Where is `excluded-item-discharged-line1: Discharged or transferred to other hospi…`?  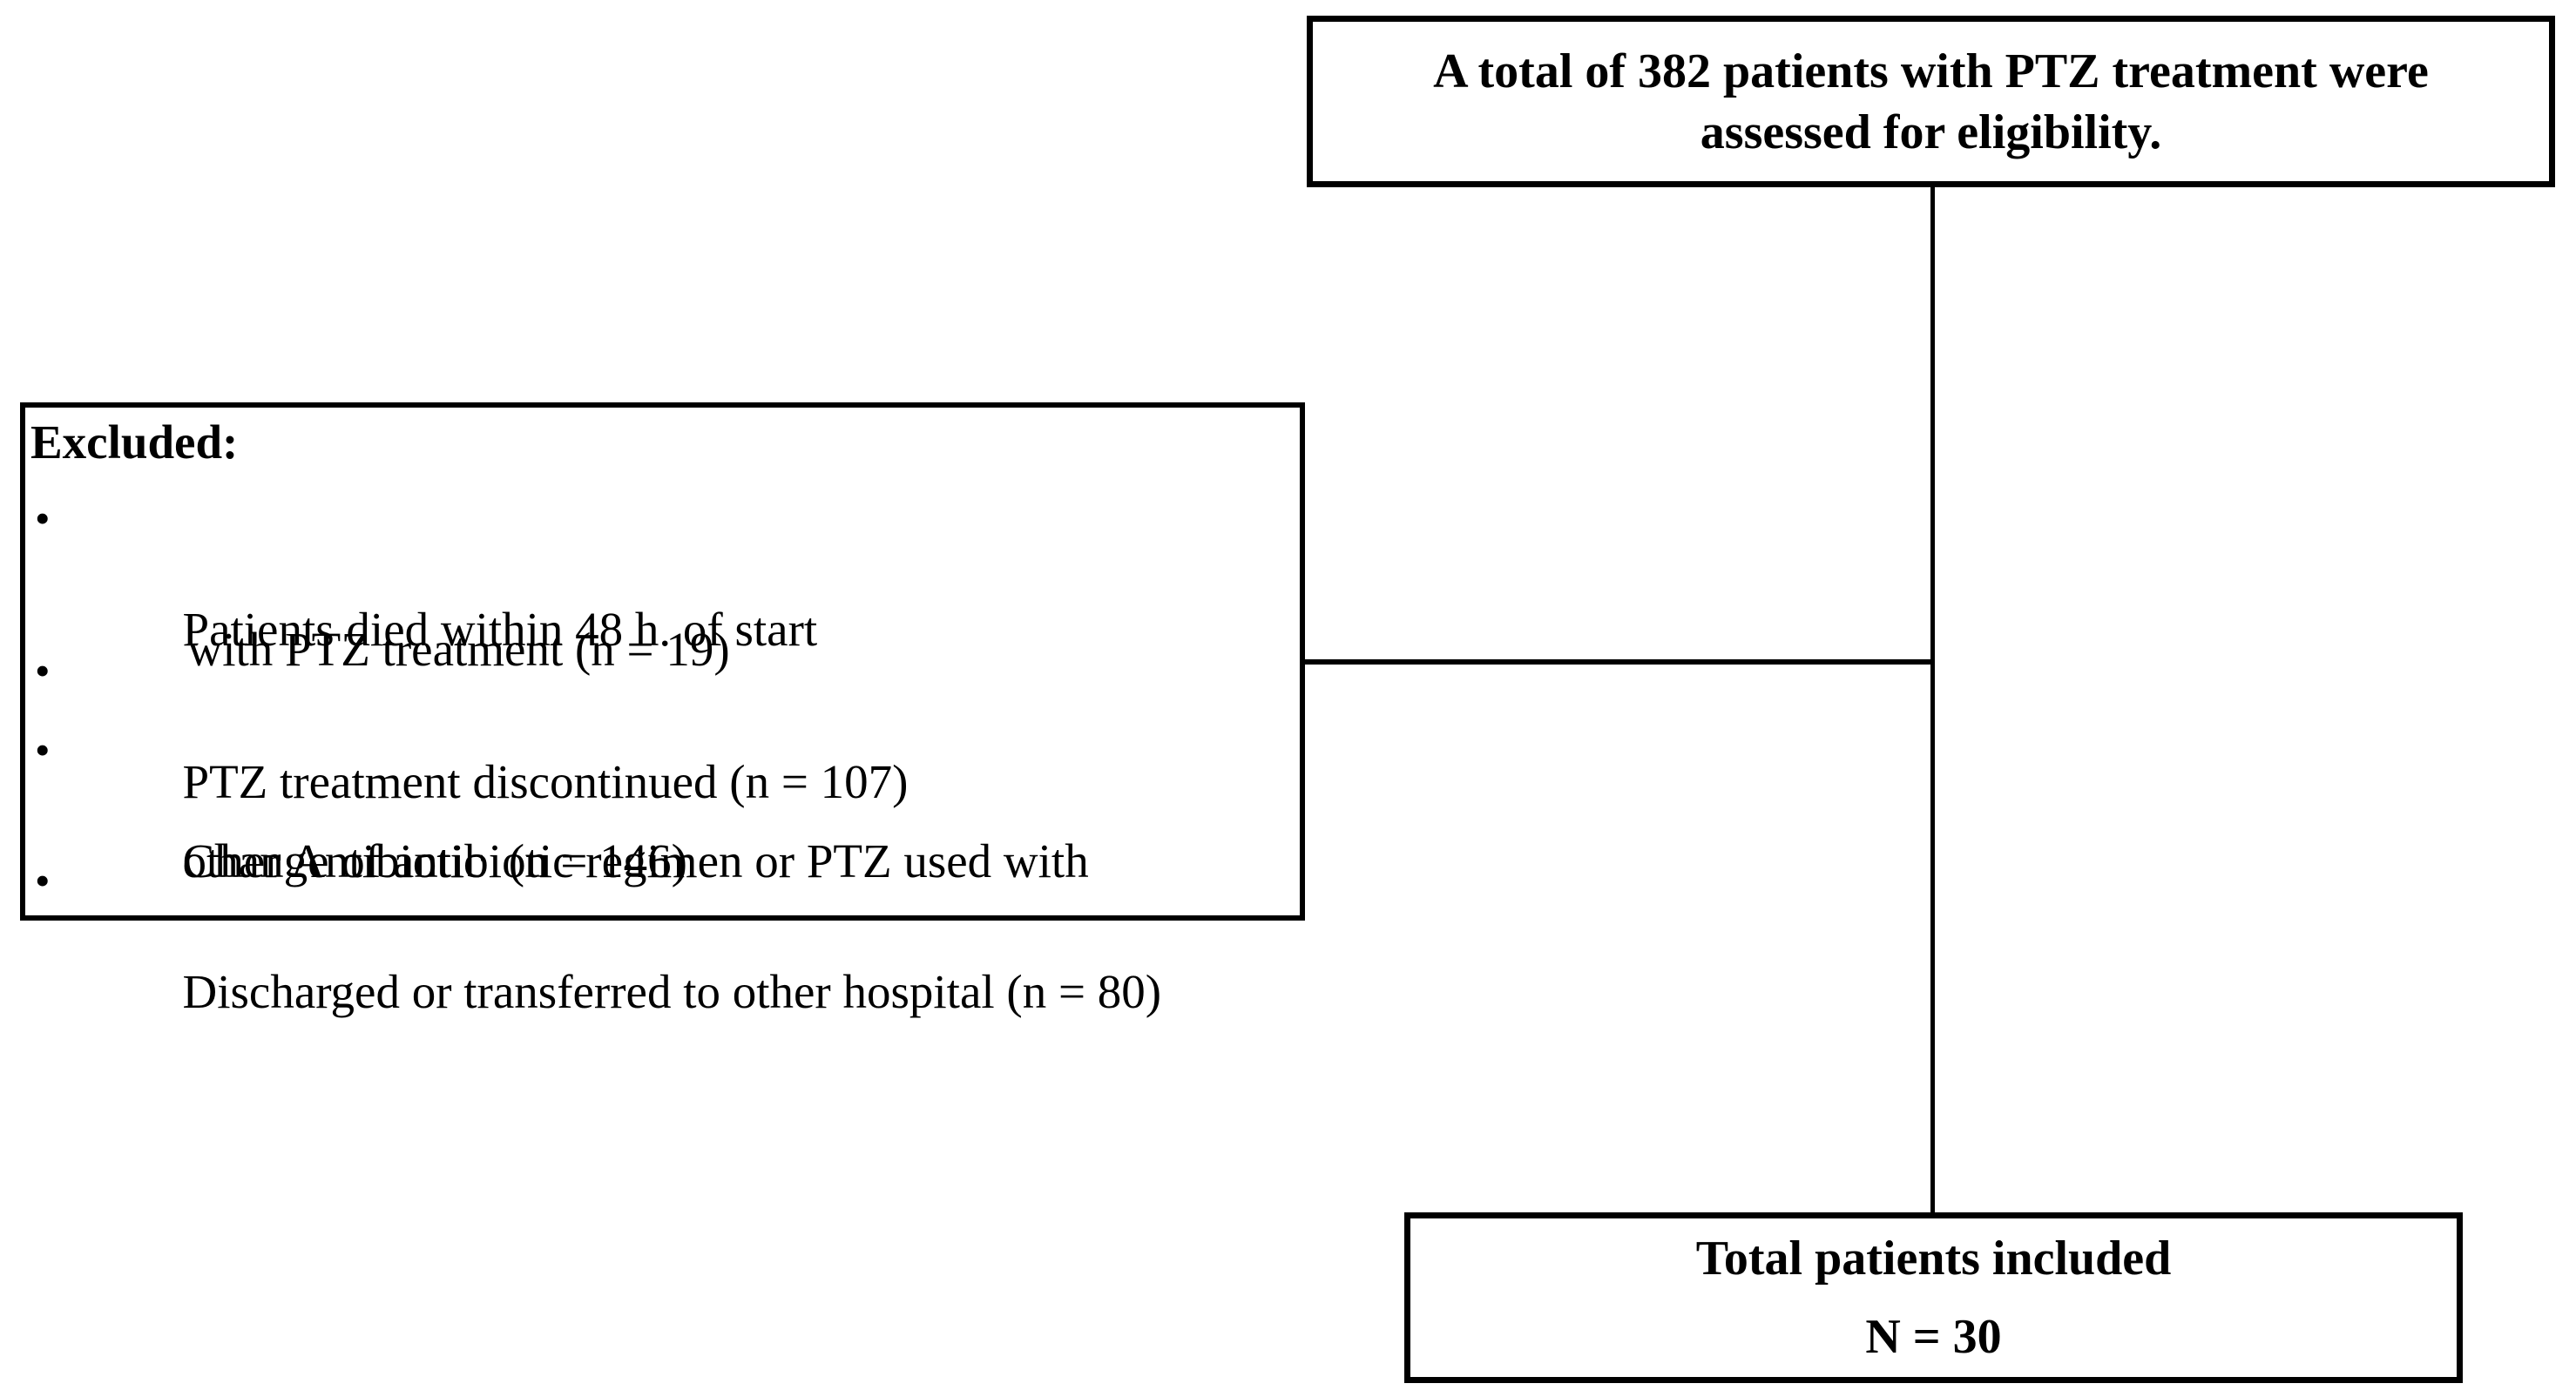
excluded-item-discharged-line1: Discharged or transferred to other hospi… is located at coordinates (672, 991).